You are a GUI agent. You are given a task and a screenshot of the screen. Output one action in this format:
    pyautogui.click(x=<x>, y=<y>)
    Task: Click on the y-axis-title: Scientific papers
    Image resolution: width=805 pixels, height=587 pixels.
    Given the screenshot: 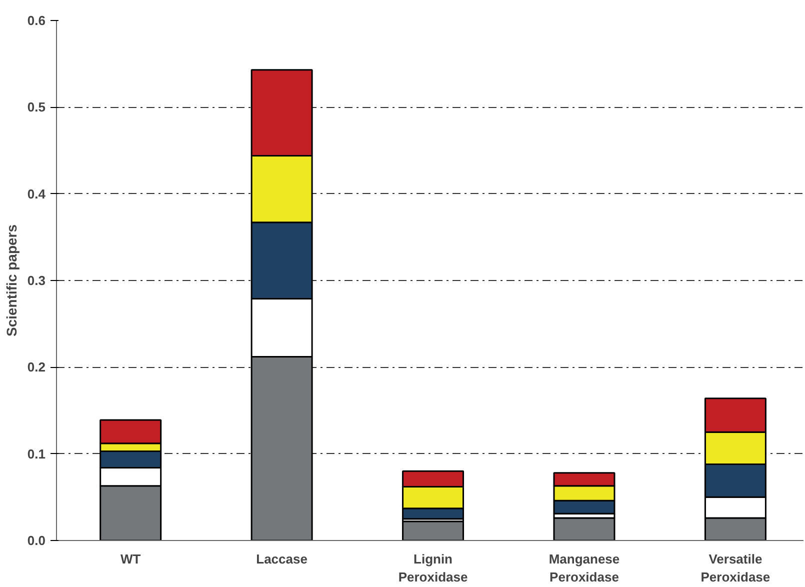 What is the action you would take?
    pyautogui.click(x=11, y=280)
    